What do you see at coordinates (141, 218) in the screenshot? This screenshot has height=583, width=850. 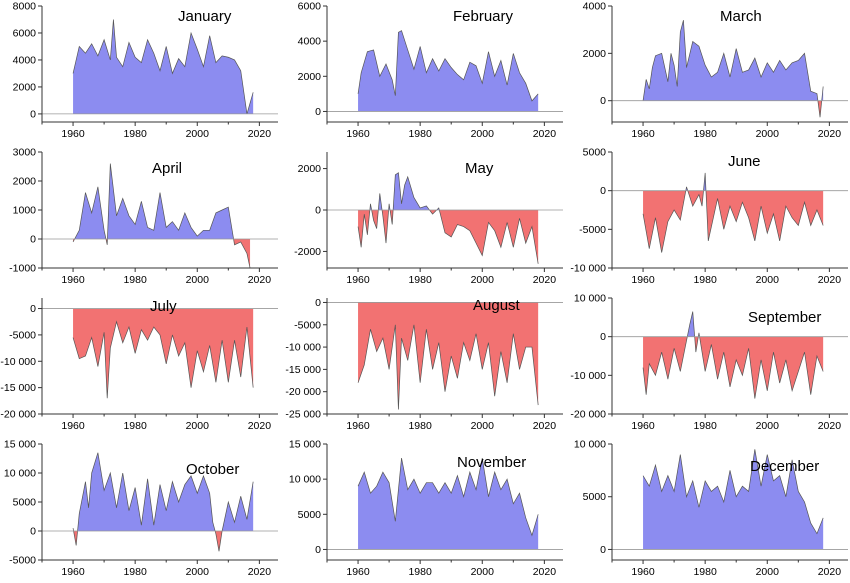 I see `chart-panel-april: -1000 0 1000 2000 3000 1960 1980 2000 2020 April` at bounding box center [141, 218].